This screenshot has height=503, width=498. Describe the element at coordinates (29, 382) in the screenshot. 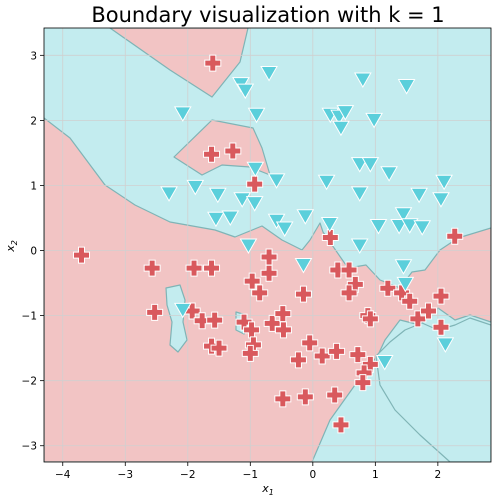

I see `y-tick-label: −2` at that location.